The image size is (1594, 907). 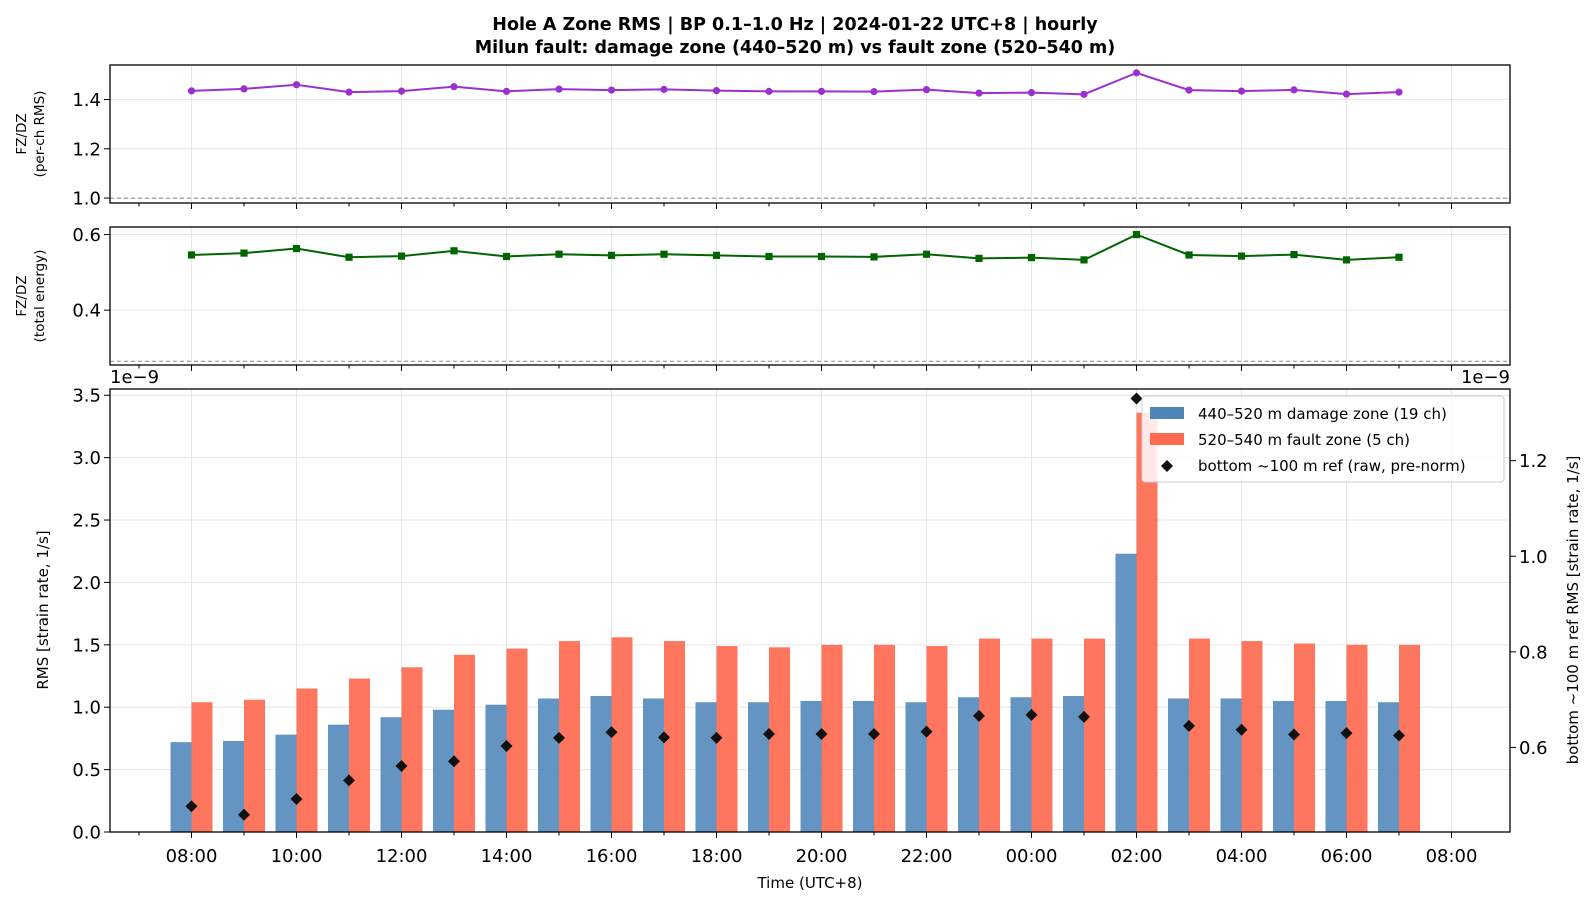 I want to click on rms-ytick-label: 3.0, so click(x=86, y=458).